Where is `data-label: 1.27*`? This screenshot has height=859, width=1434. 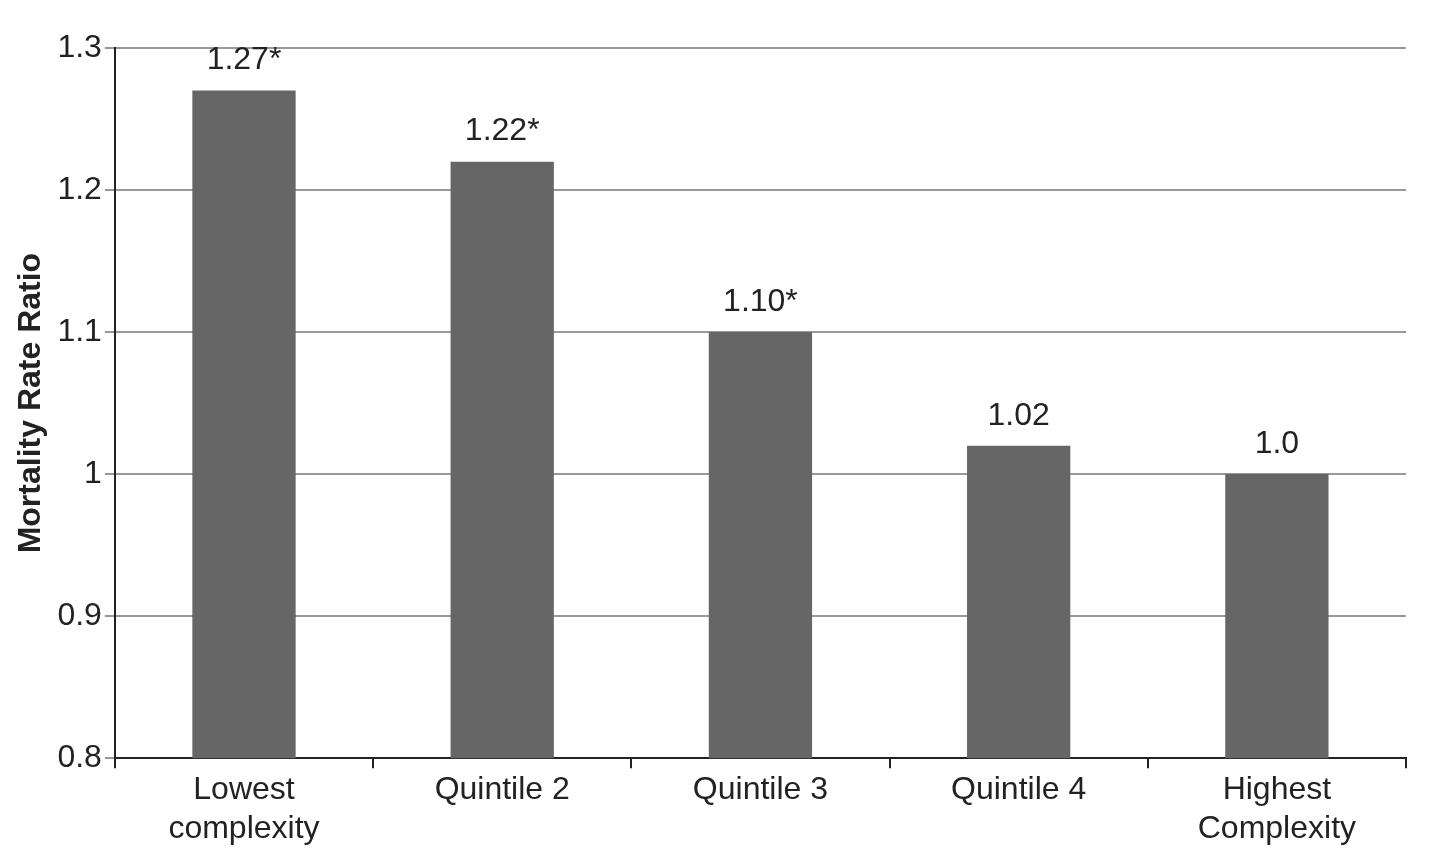 data-label: 1.27* is located at coordinates (244, 58).